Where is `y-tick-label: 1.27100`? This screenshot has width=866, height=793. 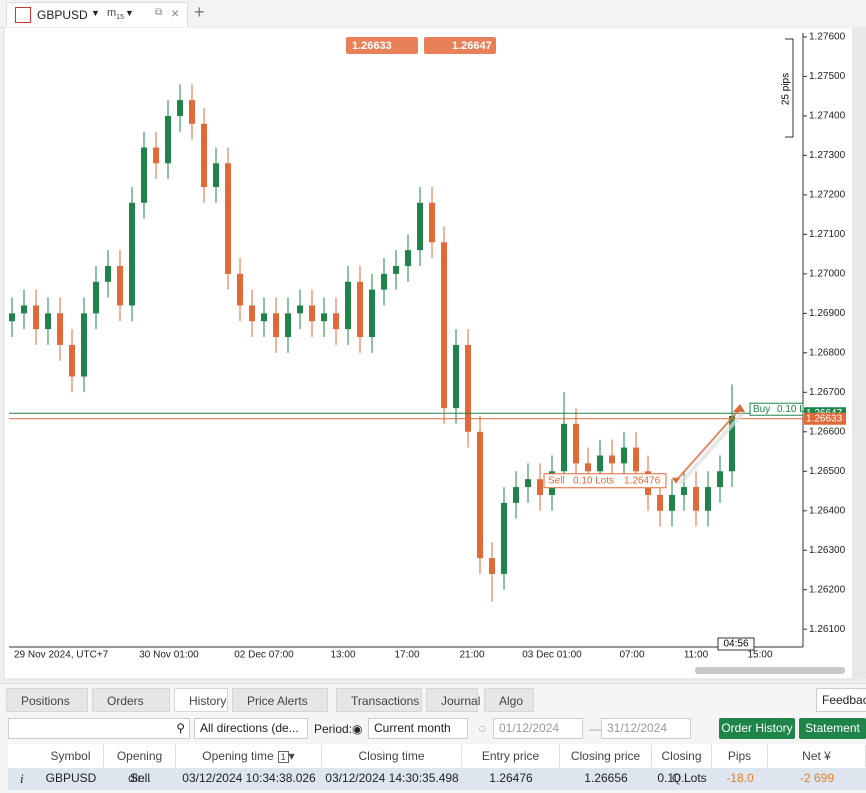
y-tick-label: 1.27100 is located at coordinates (827, 234).